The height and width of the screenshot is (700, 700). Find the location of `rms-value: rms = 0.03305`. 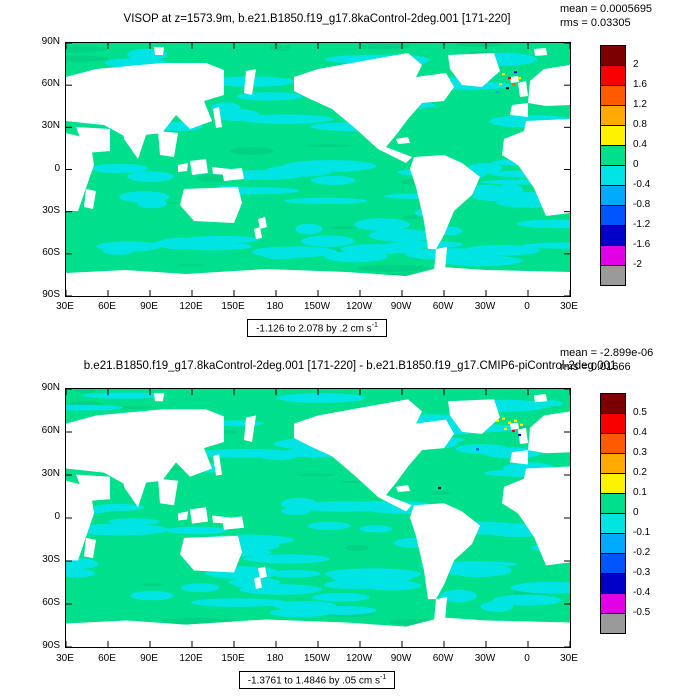

rms-value: rms = 0.03305 is located at coordinates (595, 23).